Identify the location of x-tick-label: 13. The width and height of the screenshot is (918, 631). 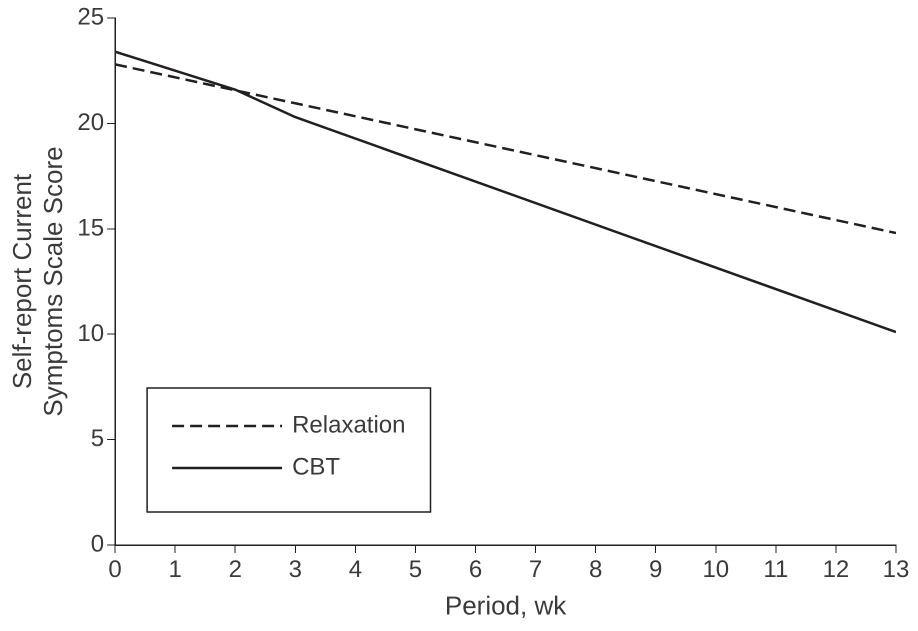
(896, 570).